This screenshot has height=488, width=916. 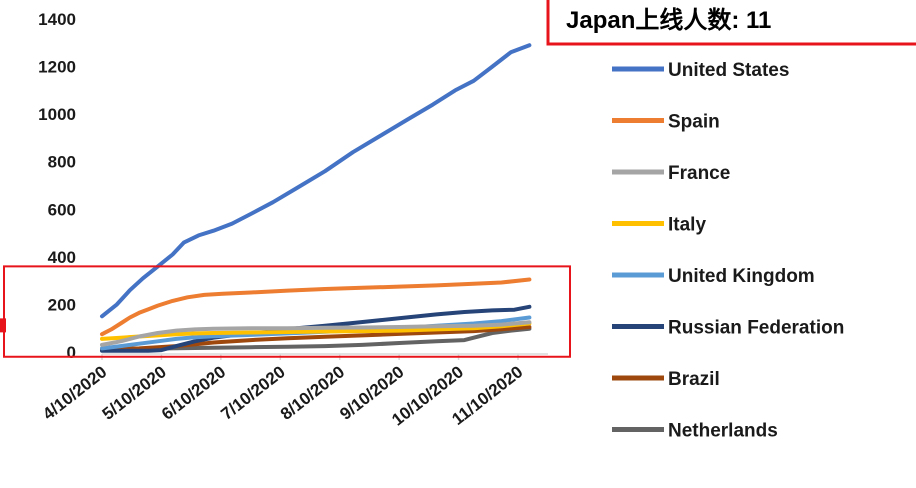 What do you see at coordinates (74, 393) in the screenshot?
I see `x-tick-label: 4/10/2020` at bounding box center [74, 393].